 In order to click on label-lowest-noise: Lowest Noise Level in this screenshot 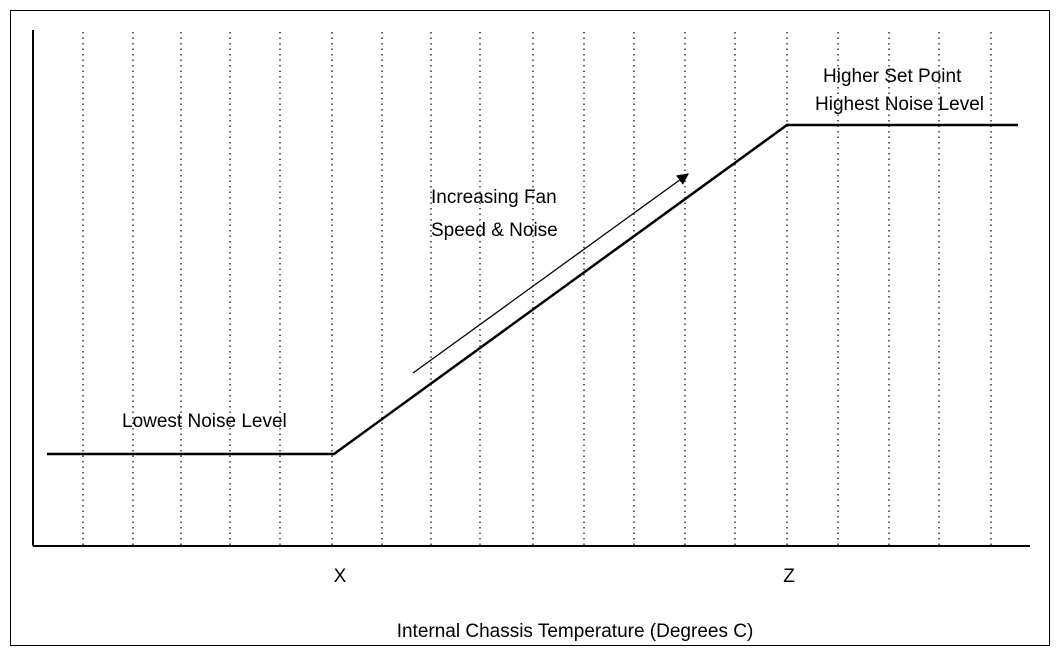, I will do `click(204, 421)`.